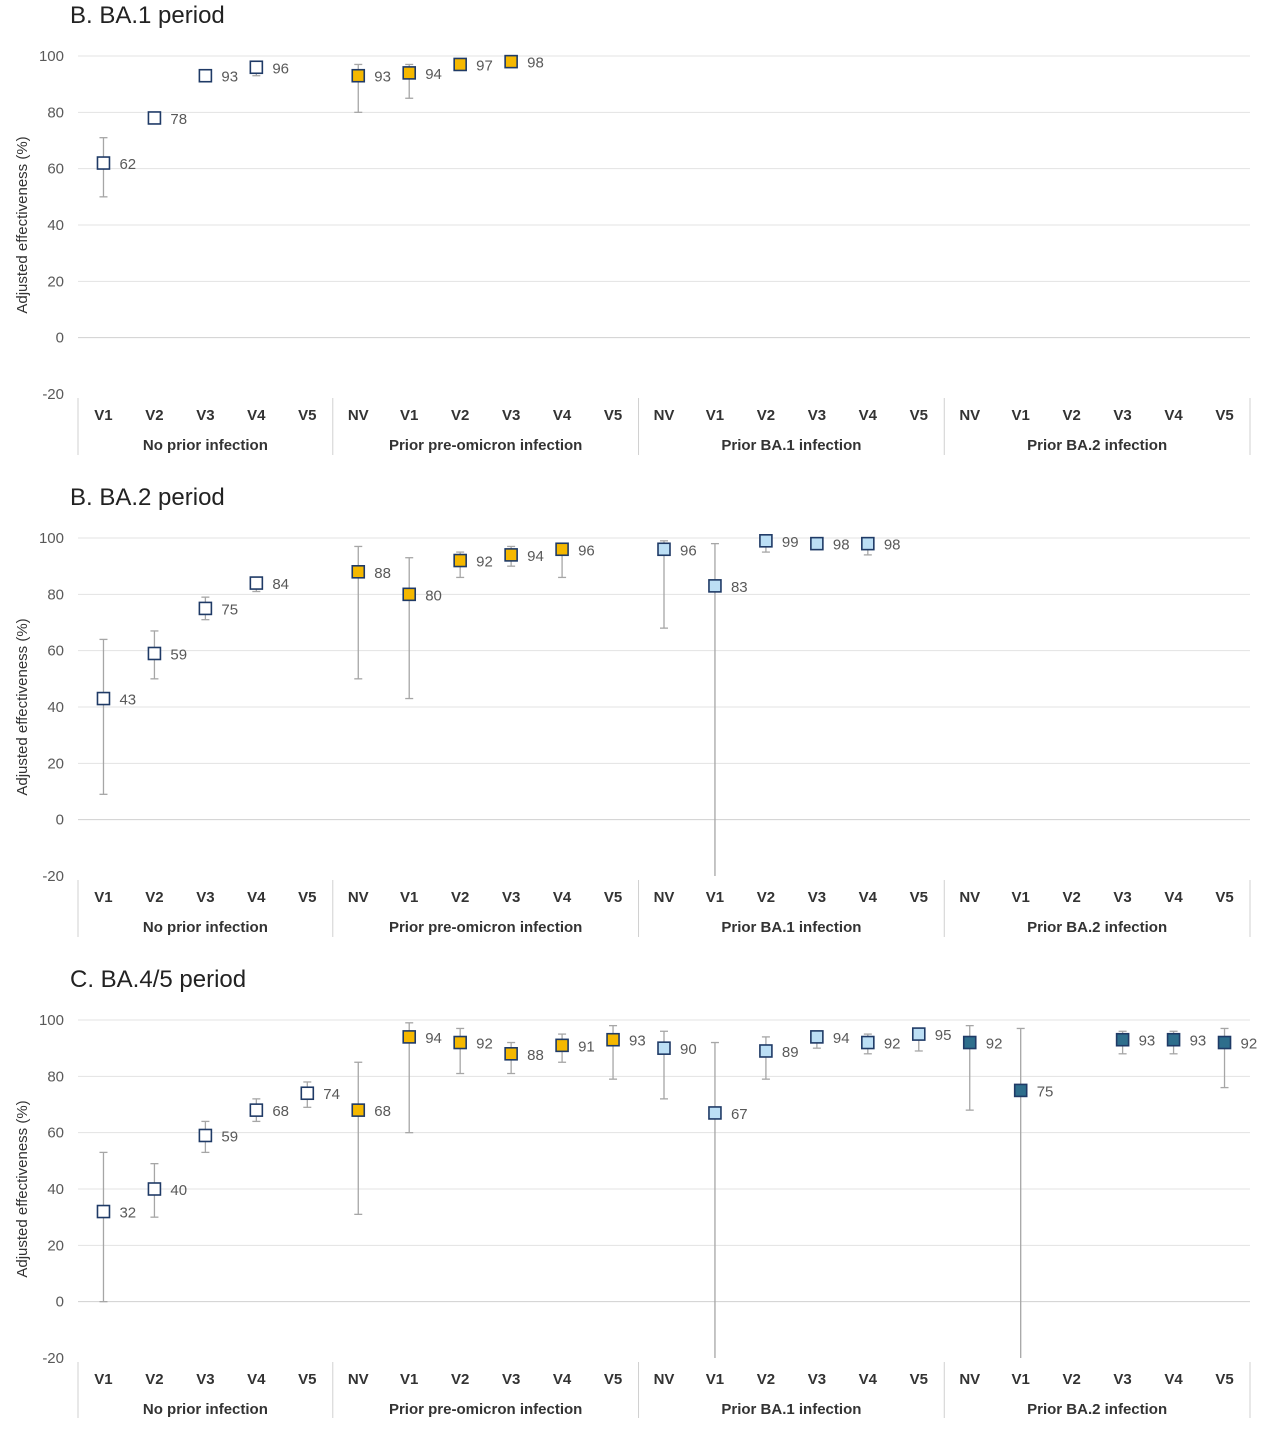 This screenshot has height=1434, width=1262. I want to click on data-label: 67, so click(739, 1114).